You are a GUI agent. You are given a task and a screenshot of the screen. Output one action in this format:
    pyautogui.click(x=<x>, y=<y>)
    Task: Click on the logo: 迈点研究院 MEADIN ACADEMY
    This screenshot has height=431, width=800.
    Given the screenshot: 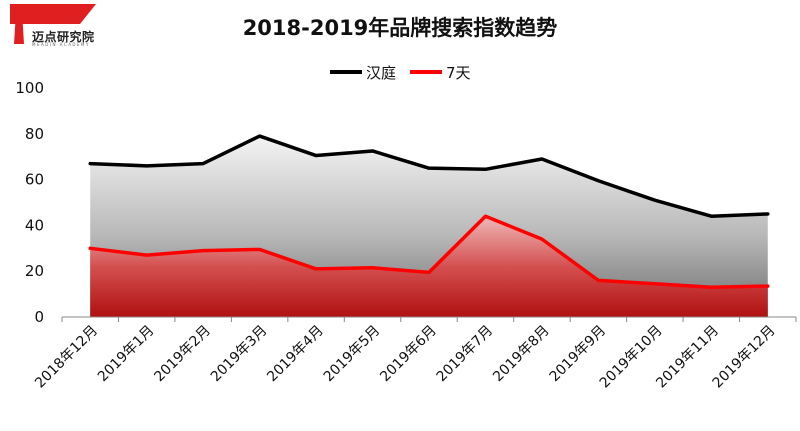 What is the action you would take?
    pyautogui.click(x=54, y=25)
    